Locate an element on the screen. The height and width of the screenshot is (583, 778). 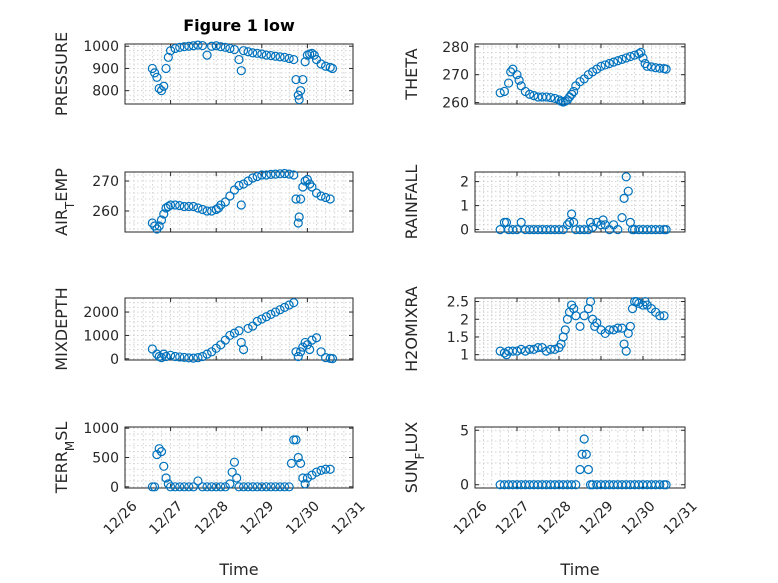
y-tick-label: 260 is located at coordinates (105, 212).